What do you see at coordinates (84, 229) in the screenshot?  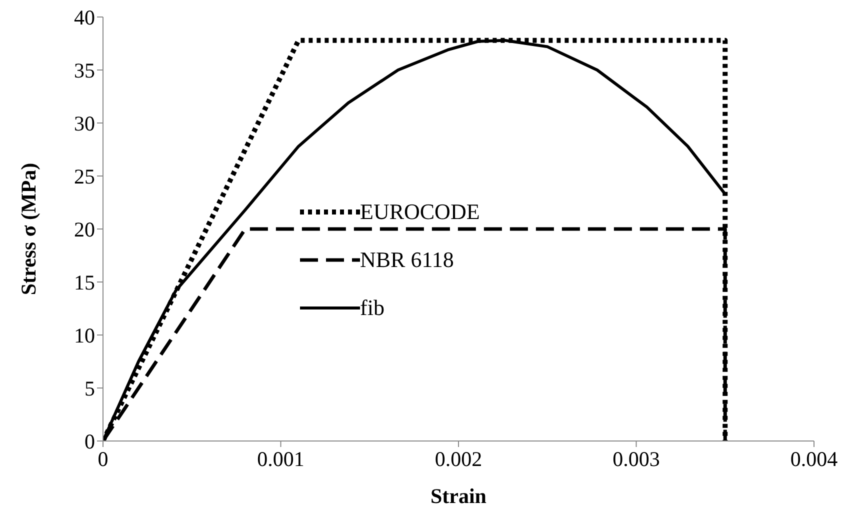 I see `y-tick-label: 20` at bounding box center [84, 229].